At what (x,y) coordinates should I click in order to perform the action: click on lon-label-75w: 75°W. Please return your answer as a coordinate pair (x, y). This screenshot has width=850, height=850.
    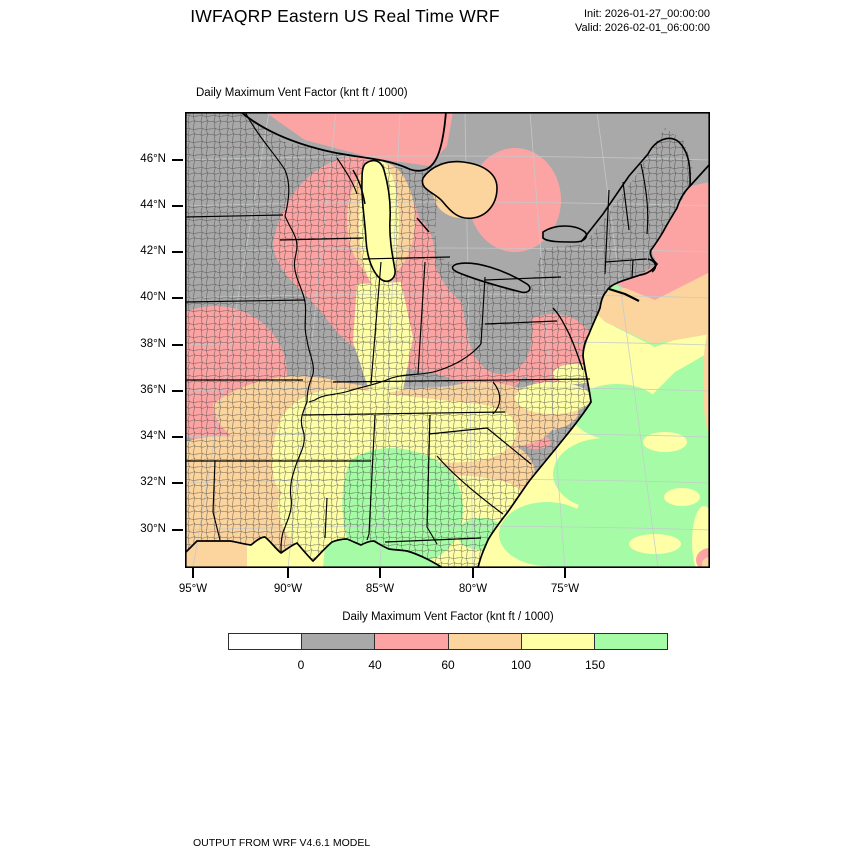
    Looking at the image, I should click on (565, 589).